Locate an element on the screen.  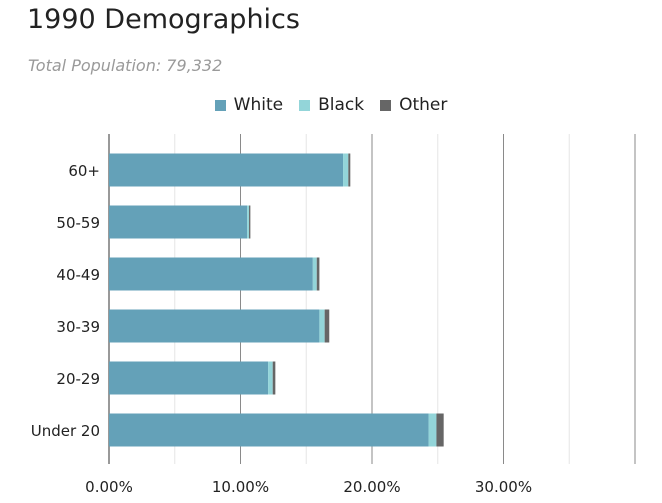
legend-item-other: Other is located at coordinates (413, 105).